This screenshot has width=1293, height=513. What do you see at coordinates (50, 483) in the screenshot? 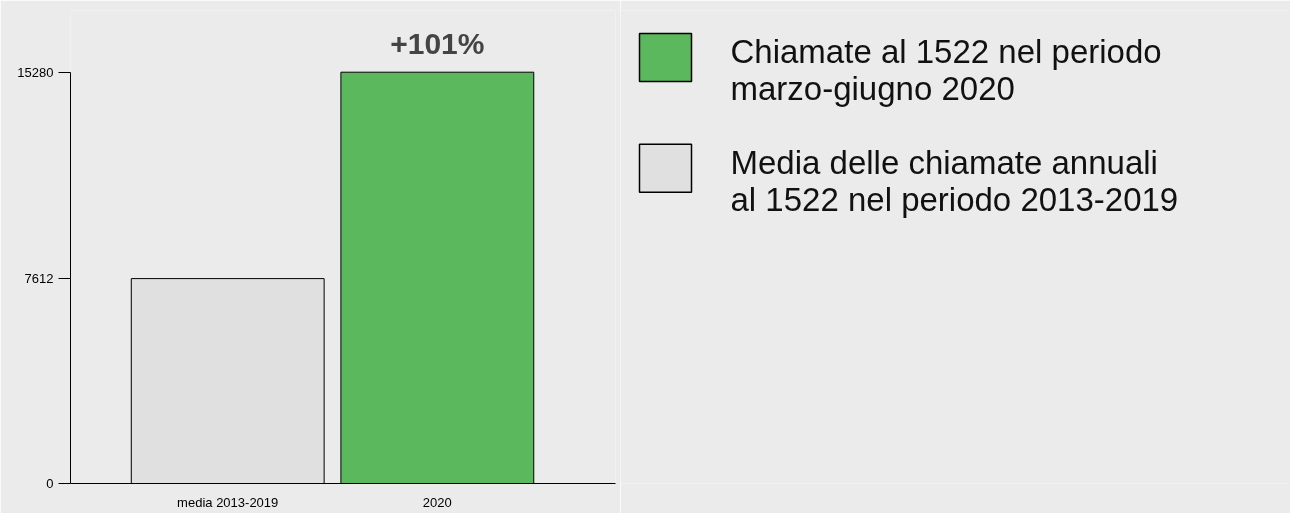
I see `y-tick-label: 0` at bounding box center [50, 483].